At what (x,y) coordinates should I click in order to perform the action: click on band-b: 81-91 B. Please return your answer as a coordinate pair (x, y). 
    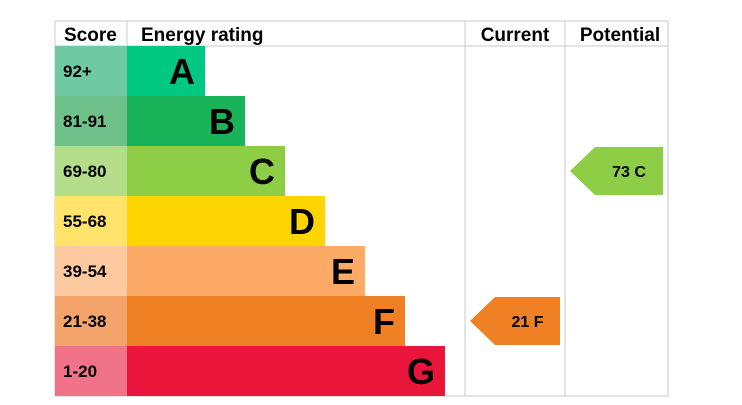
    Looking at the image, I should click on (150, 121).